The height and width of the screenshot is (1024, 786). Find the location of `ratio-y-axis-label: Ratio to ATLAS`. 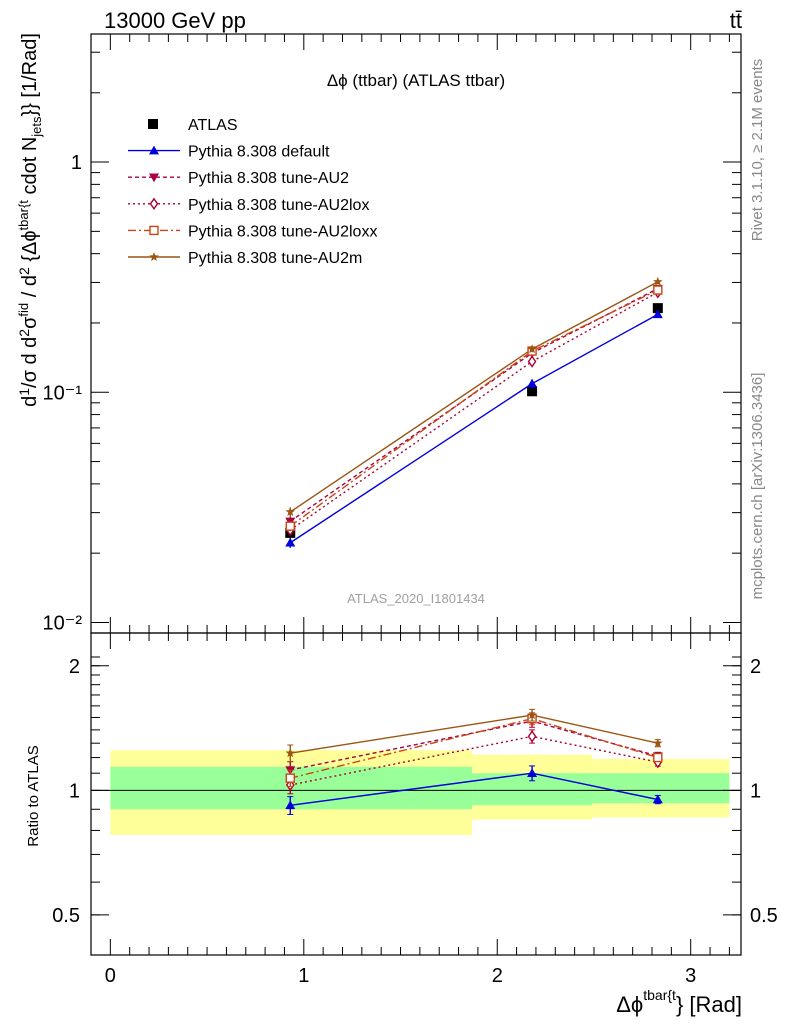

ratio-y-axis-label: Ratio to ATLAS is located at coordinates (33, 795).